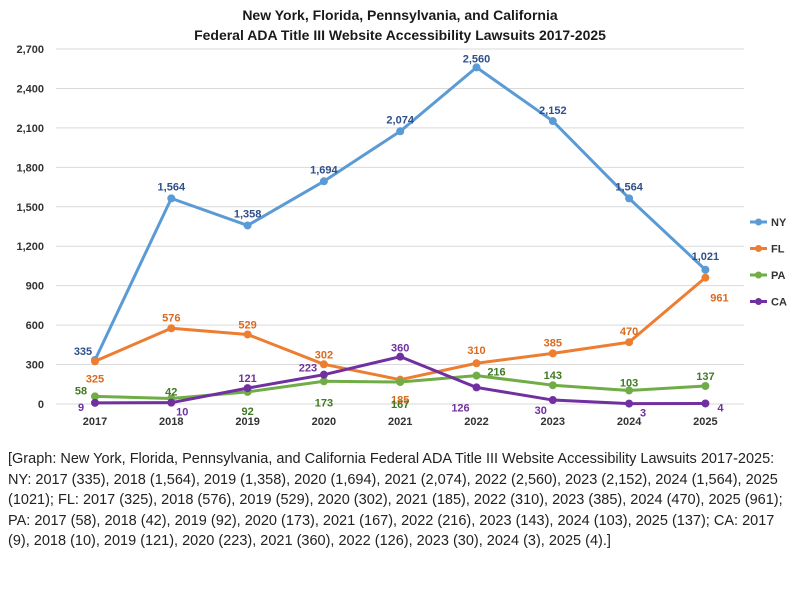 This screenshot has width=802, height=591. What do you see at coordinates (400, 120) in the screenshot?
I see `data-label-ny: 2,074` at bounding box center [400, 120].